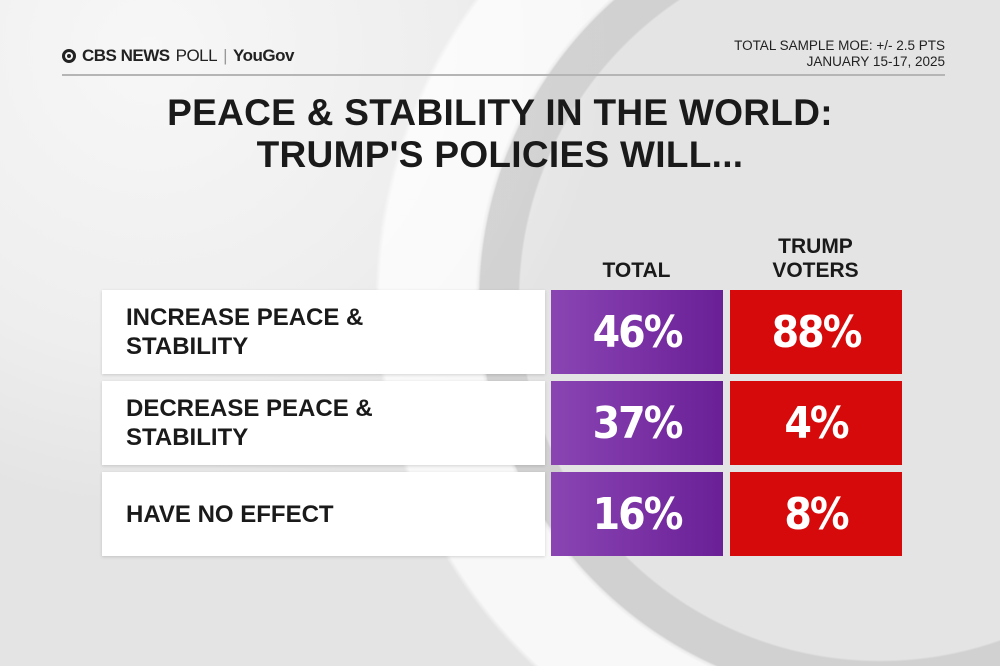 The image size is (1000, 666). Describe the element at coordinates (816, 514) in the screenshot. I see `trump-voters-value: 8%` at that location.